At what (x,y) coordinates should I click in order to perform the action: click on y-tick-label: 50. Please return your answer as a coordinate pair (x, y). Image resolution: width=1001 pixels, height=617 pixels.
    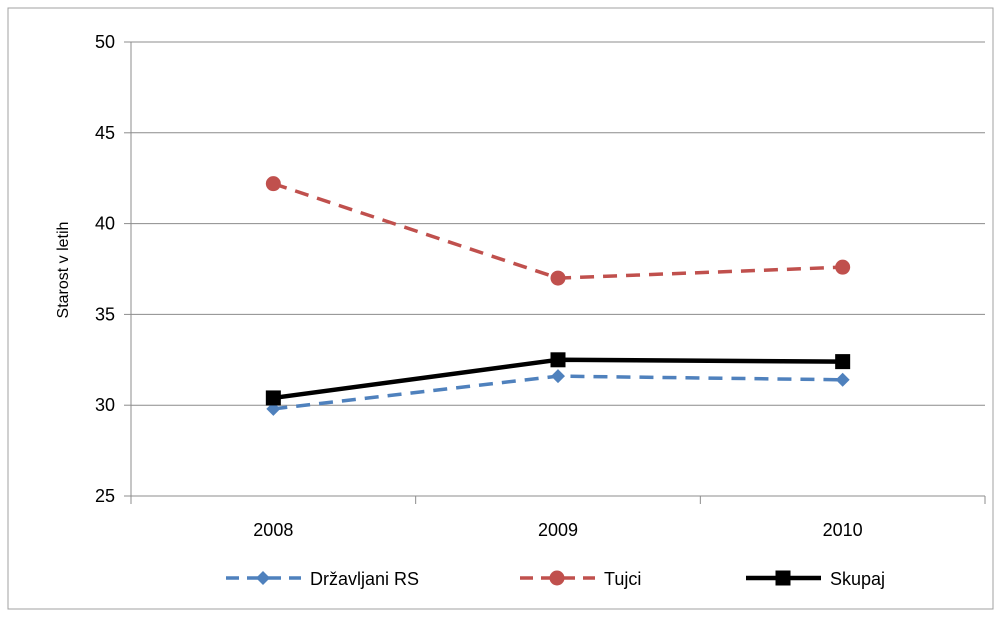
    Looking at the image, I should click on (105, 42).